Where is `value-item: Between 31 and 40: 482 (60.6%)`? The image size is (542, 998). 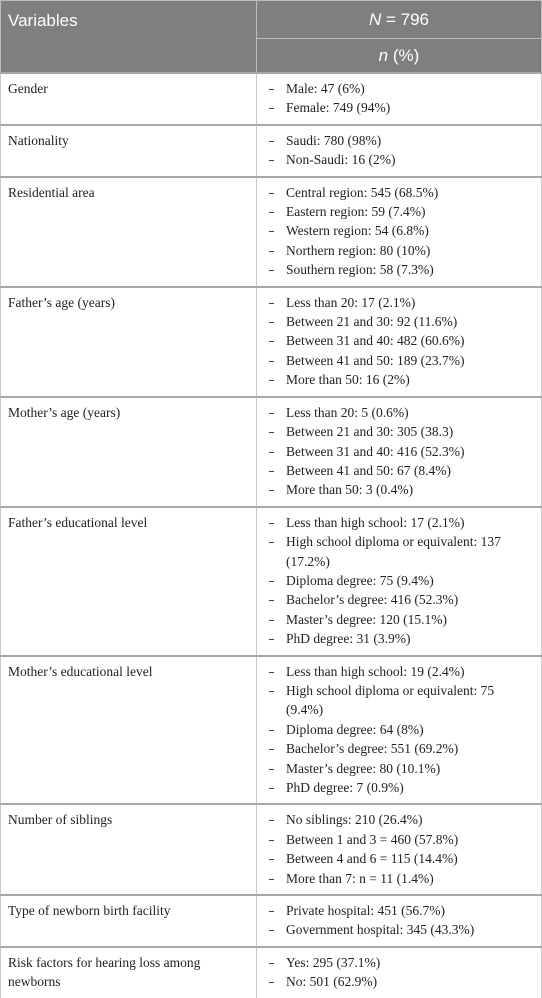 value-item: Between 31 and 40: 482 (60.6%) is located at coordinates (401, 340).